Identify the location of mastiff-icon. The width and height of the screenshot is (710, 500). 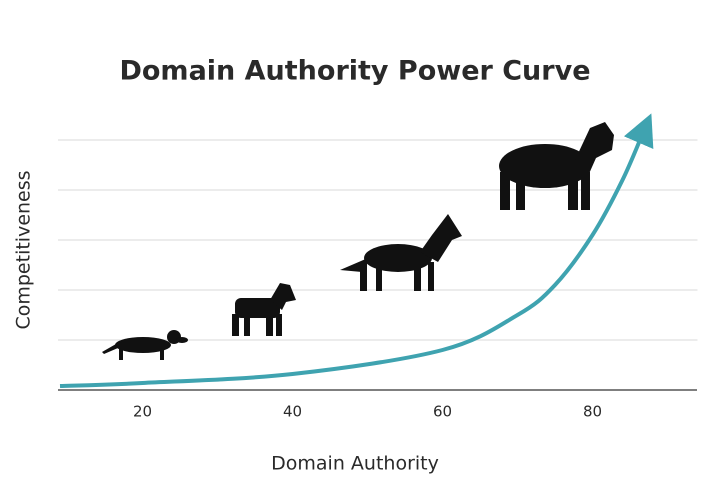
(556, 166).